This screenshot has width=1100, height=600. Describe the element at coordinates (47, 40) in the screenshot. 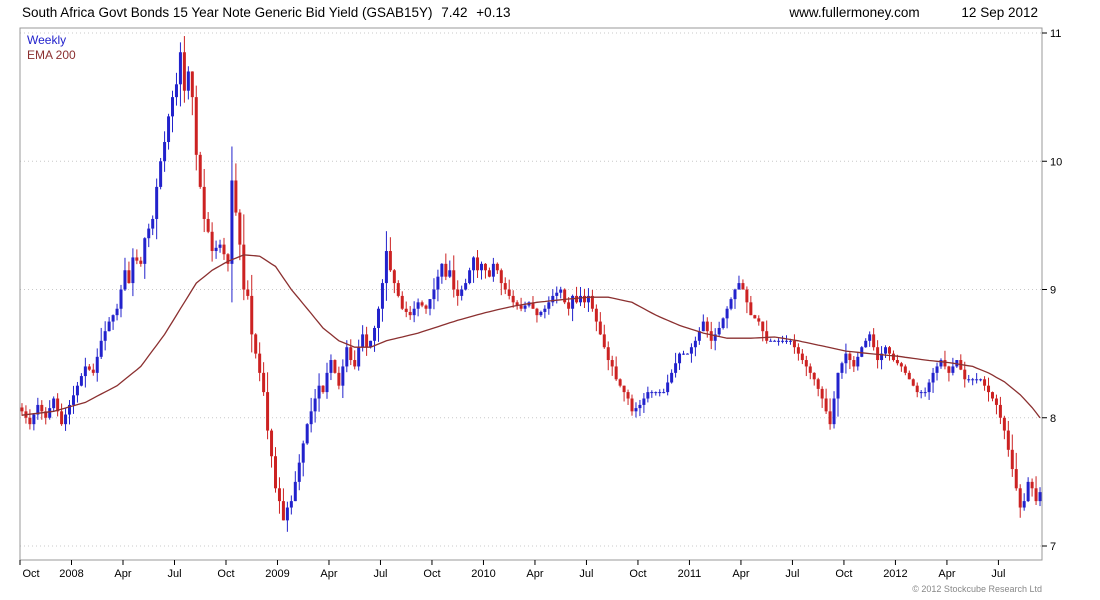

I see `legend-weekly-label: Weekly` at that location.